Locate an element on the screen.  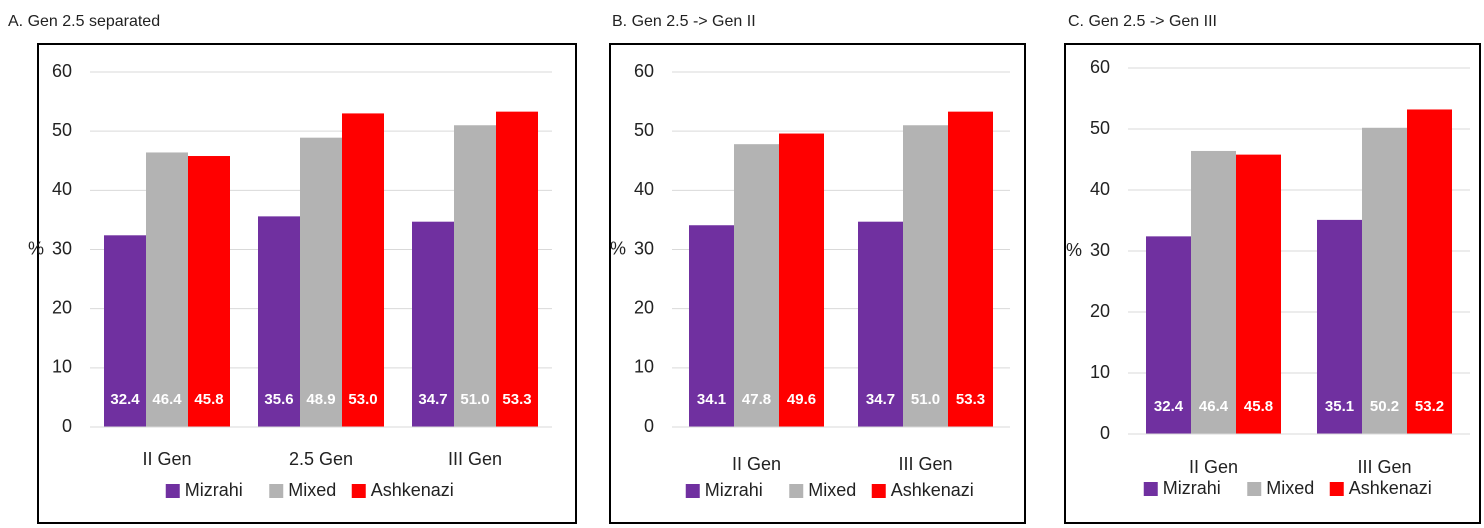
value-label: 47.8 is located at coordinates (756, 399).